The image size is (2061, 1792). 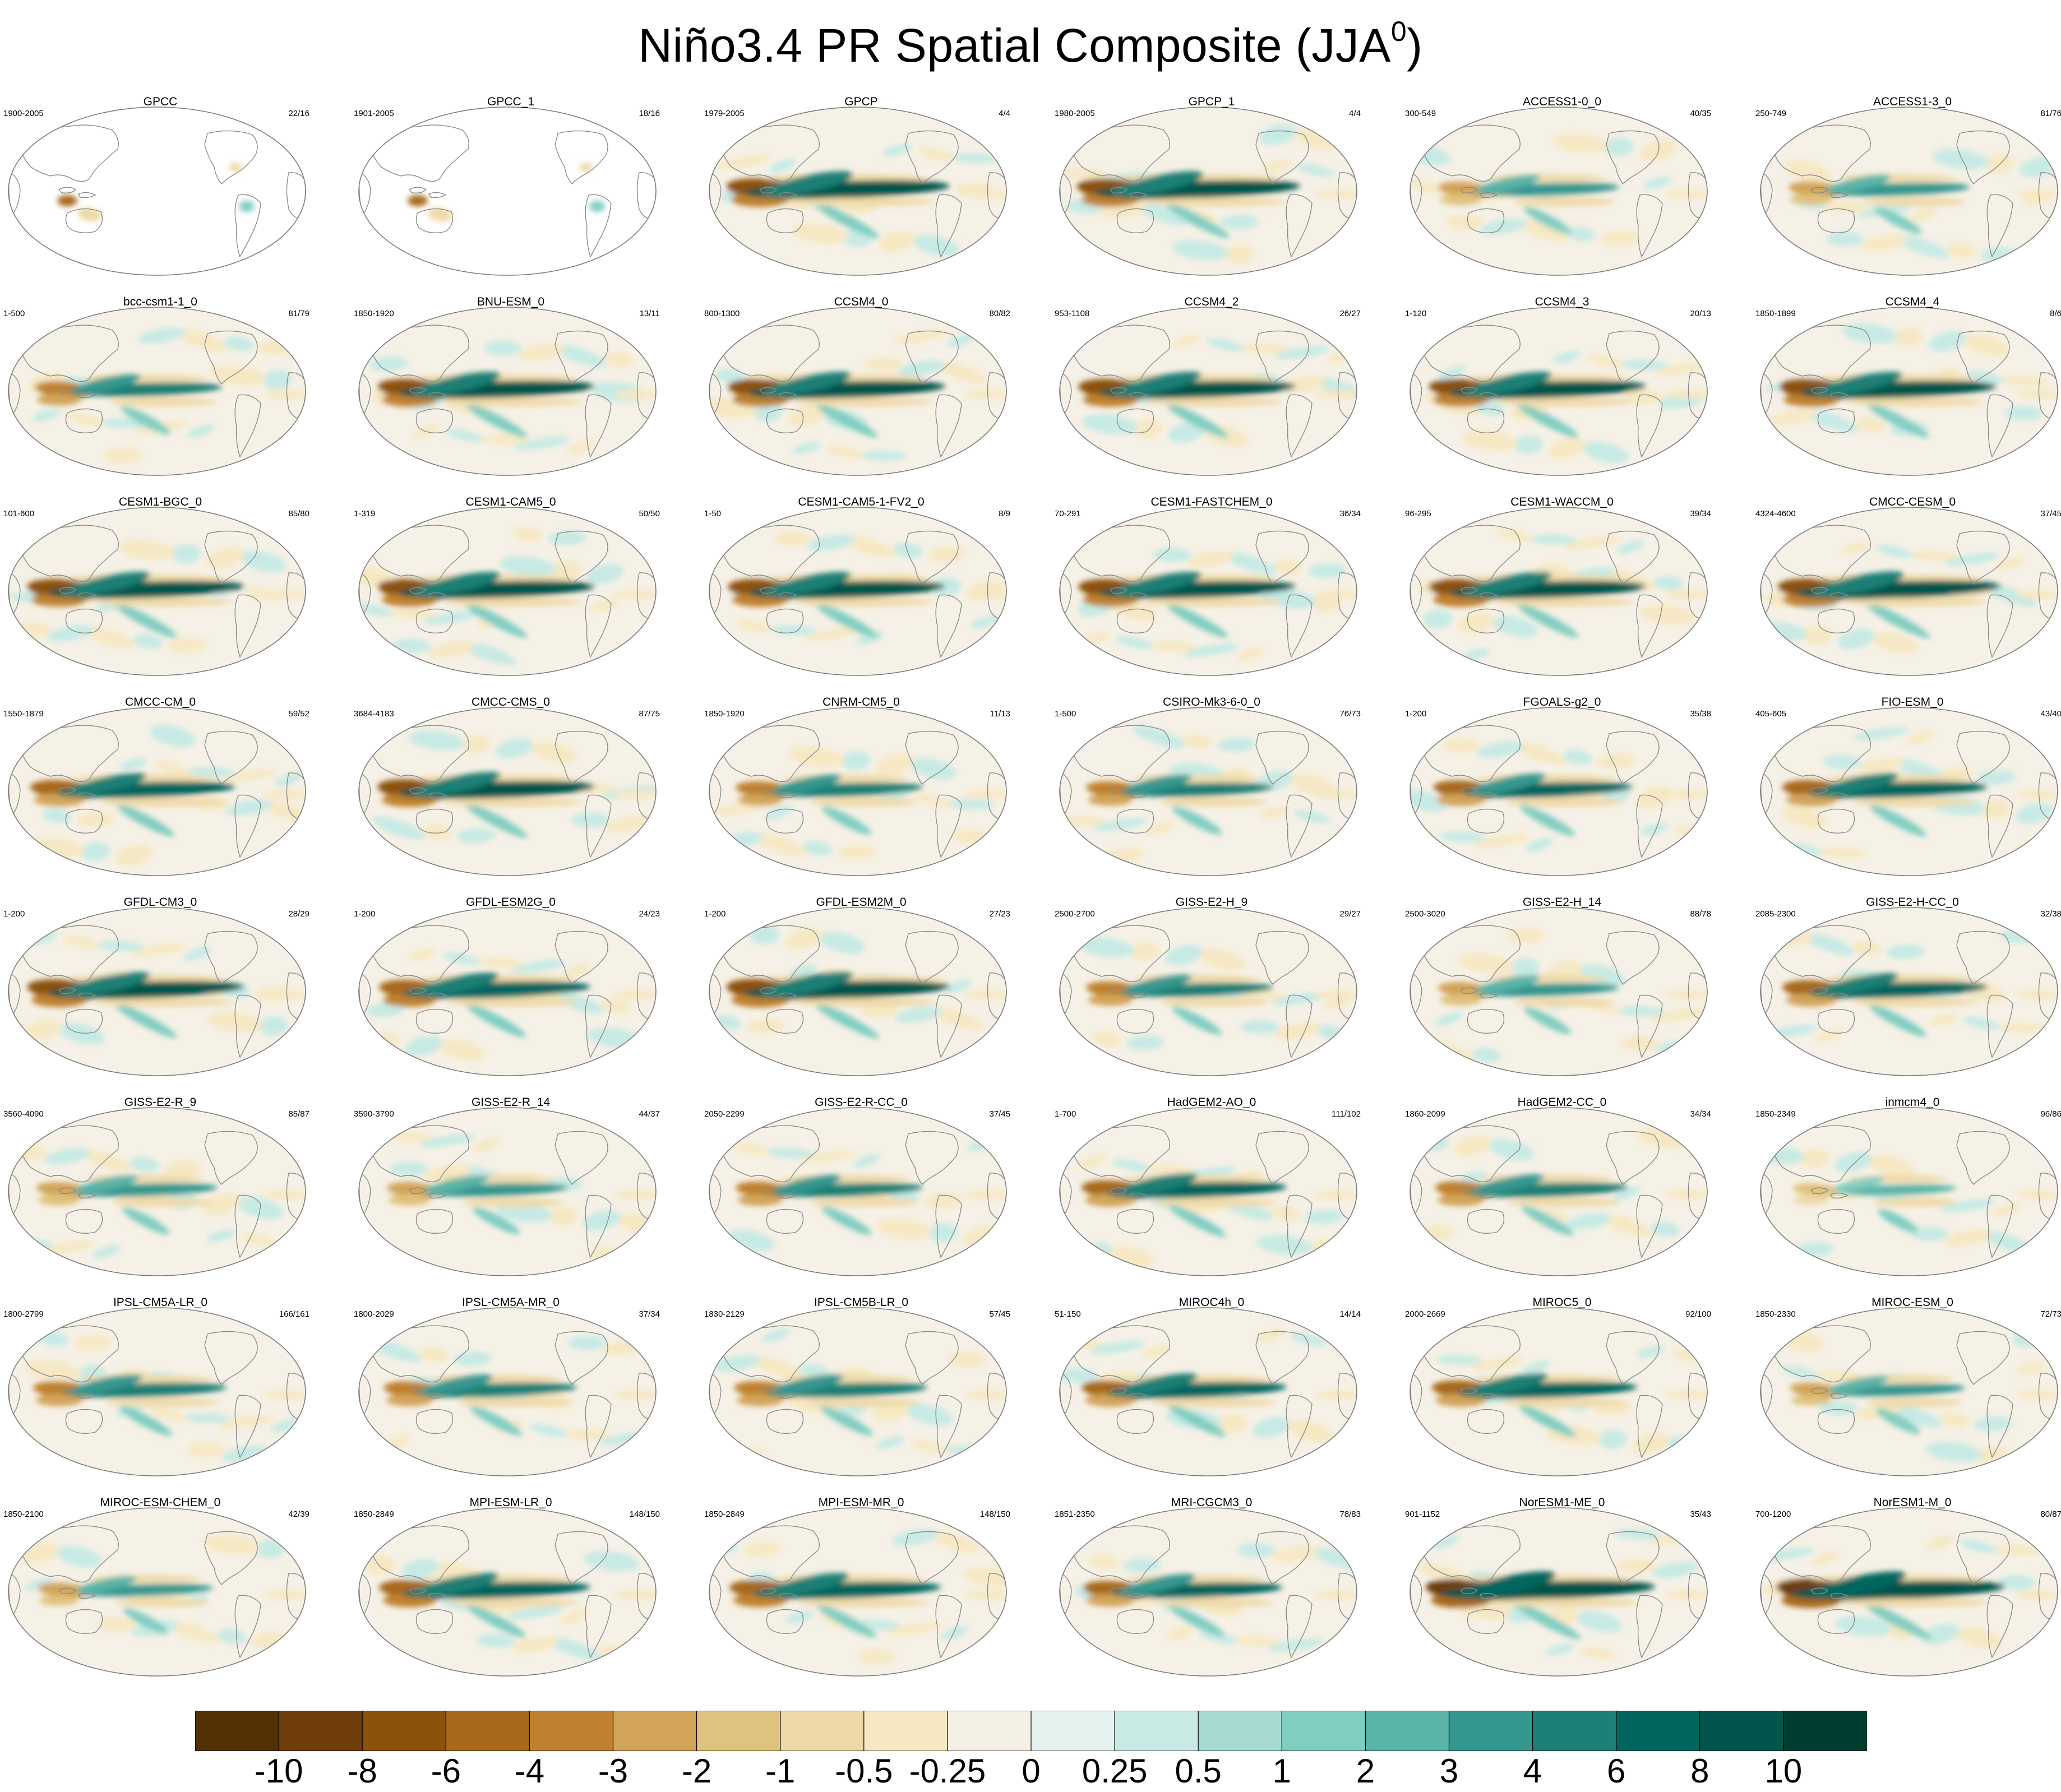 I want to click on map-panel: HadGEM2-CC_0 1860-2099 34/34, so click(x=1562, y=1185).